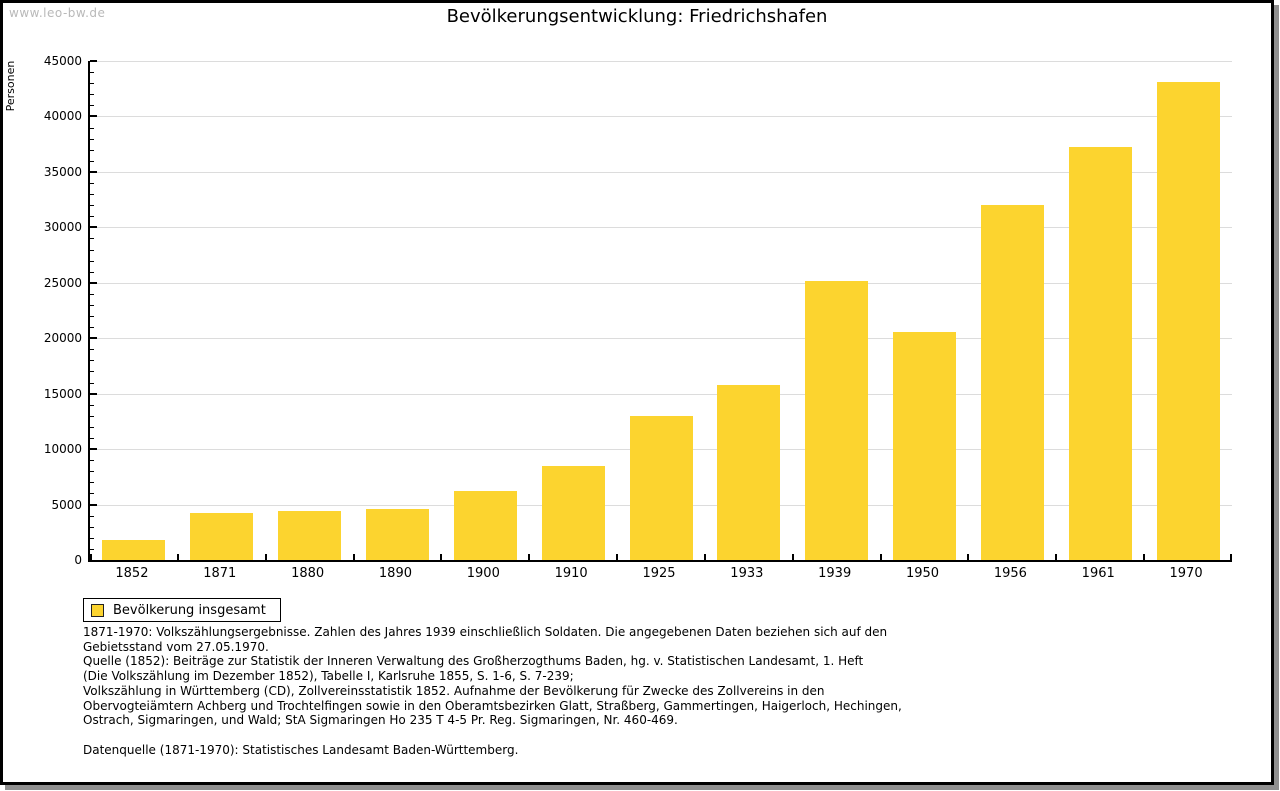 This screenshot has height=791, width=1280. What do you see at coordinates (62, 338) in the screenshot?
I see `y-tick-label-20000: 20000` at bounding box center [62, 338].